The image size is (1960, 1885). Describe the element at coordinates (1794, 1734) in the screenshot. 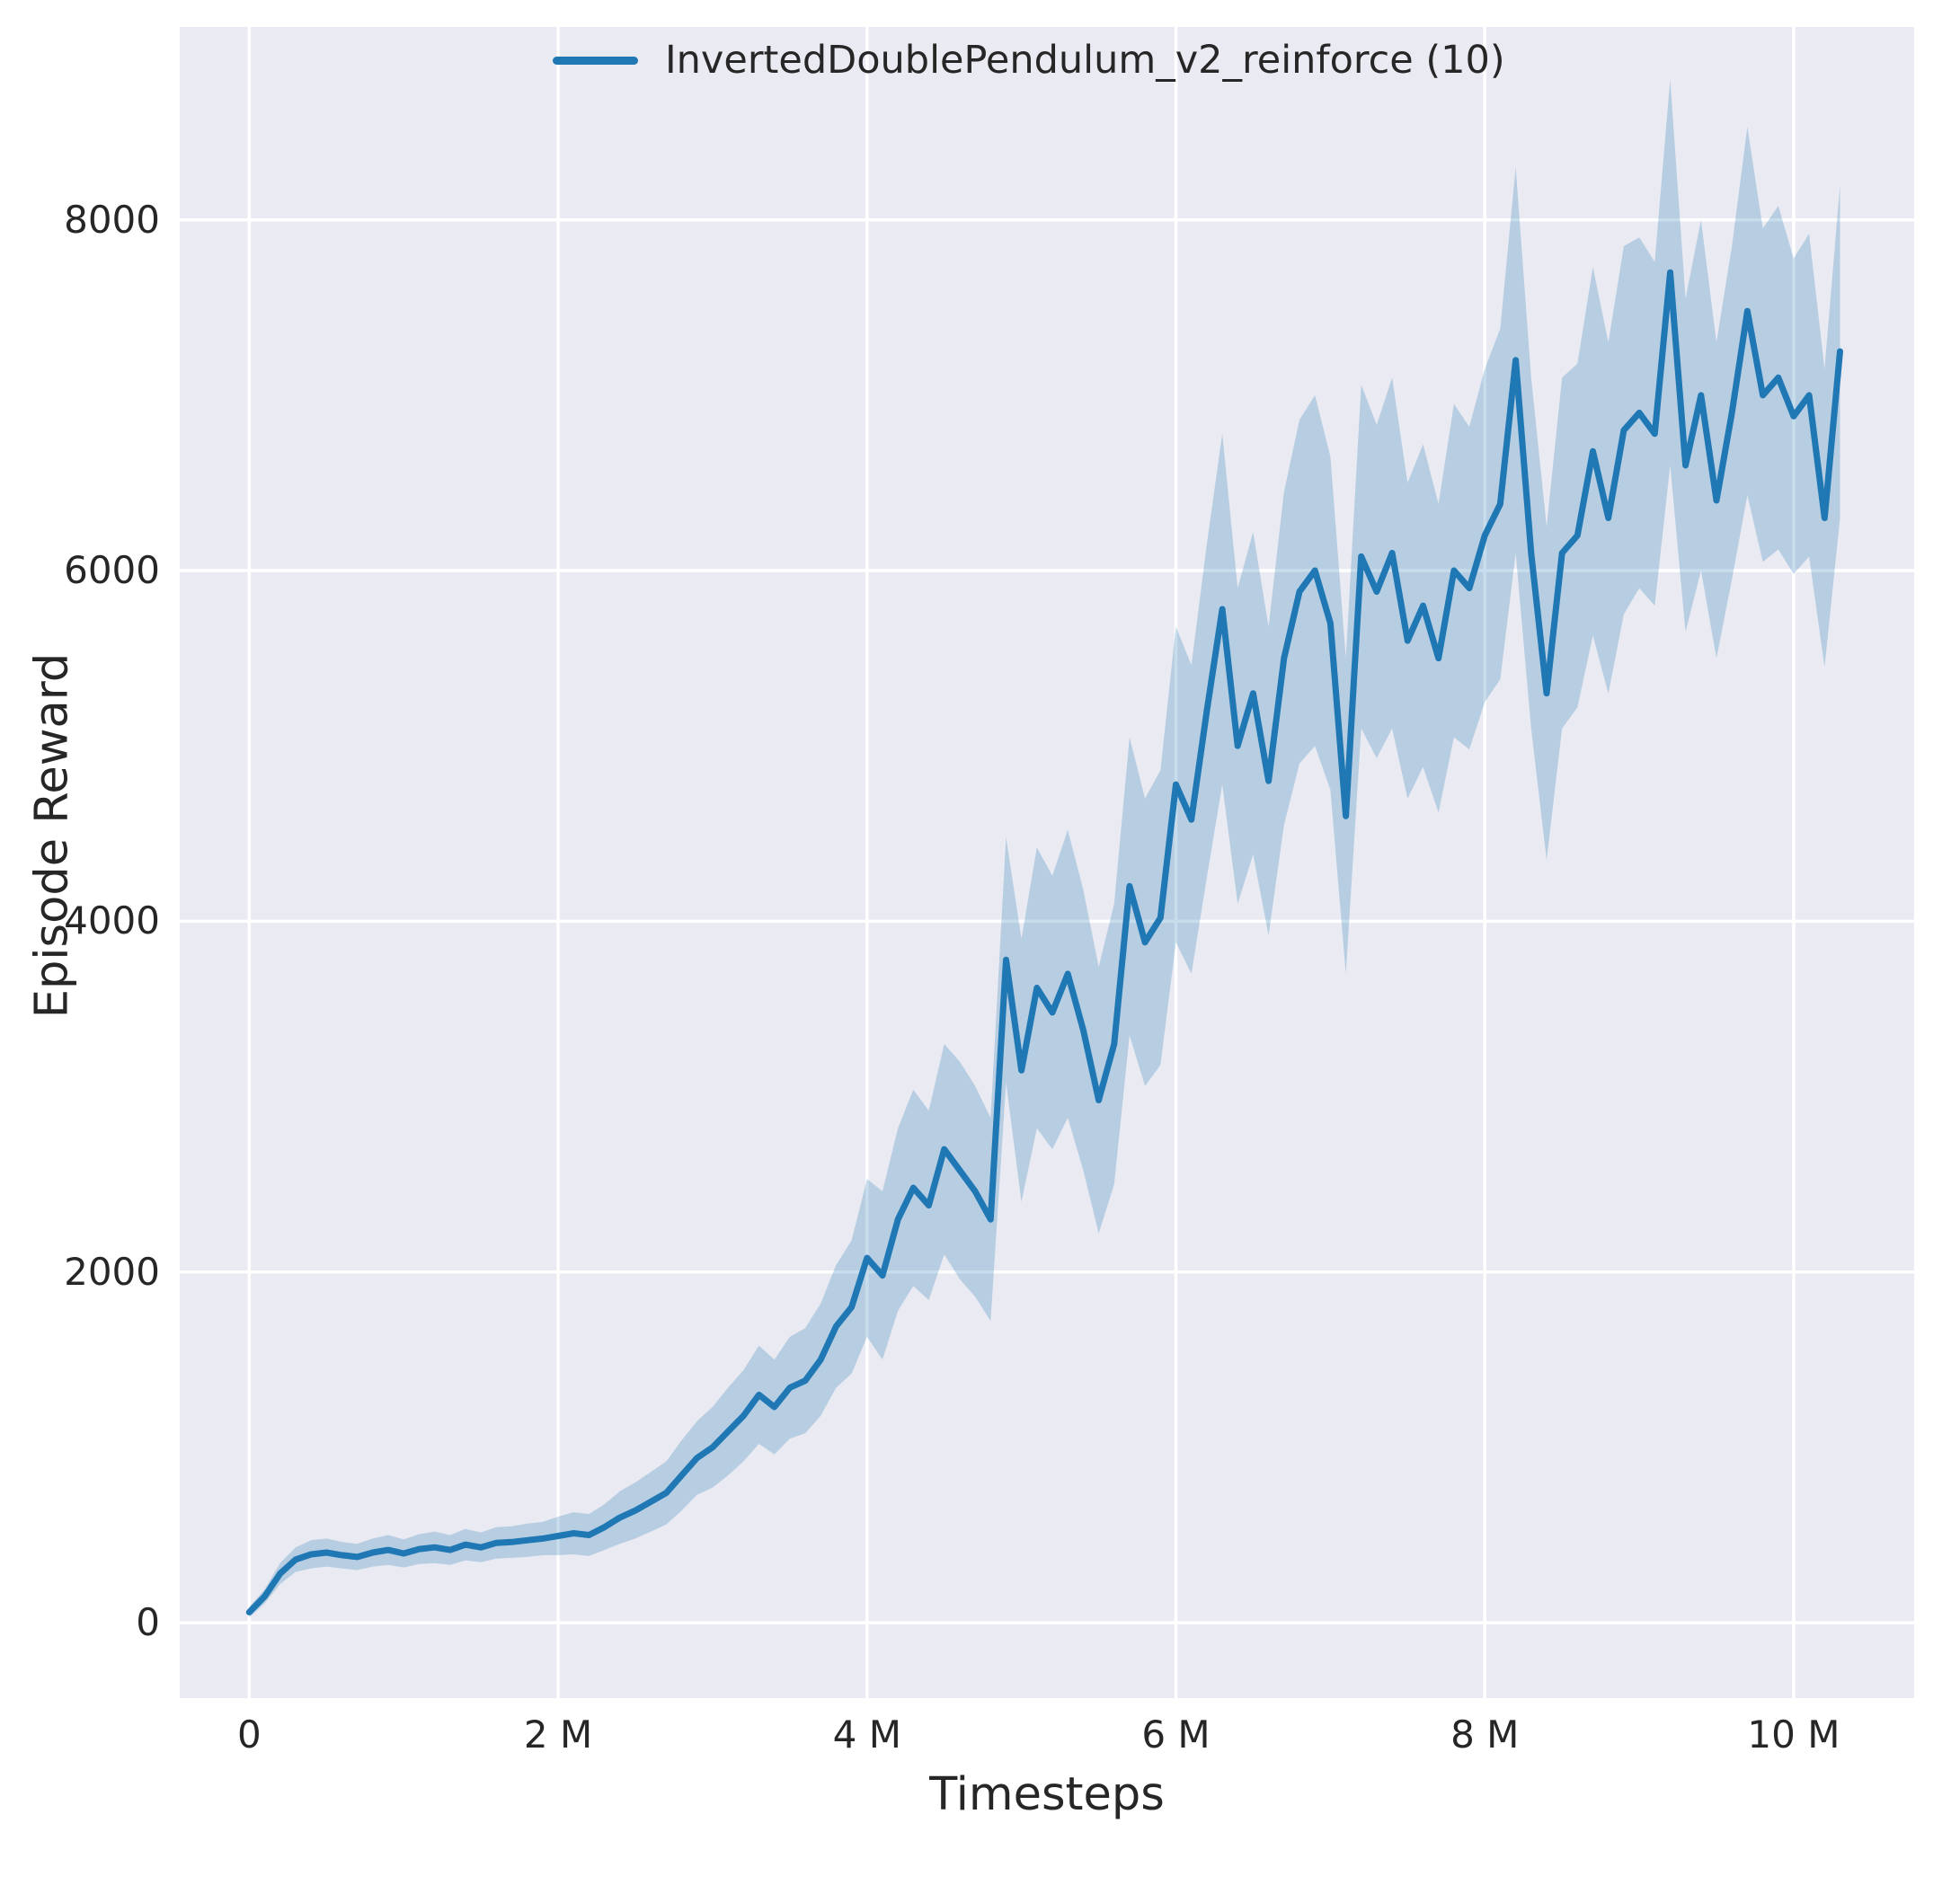

I see `x-tick-label: 10 M` at that location.